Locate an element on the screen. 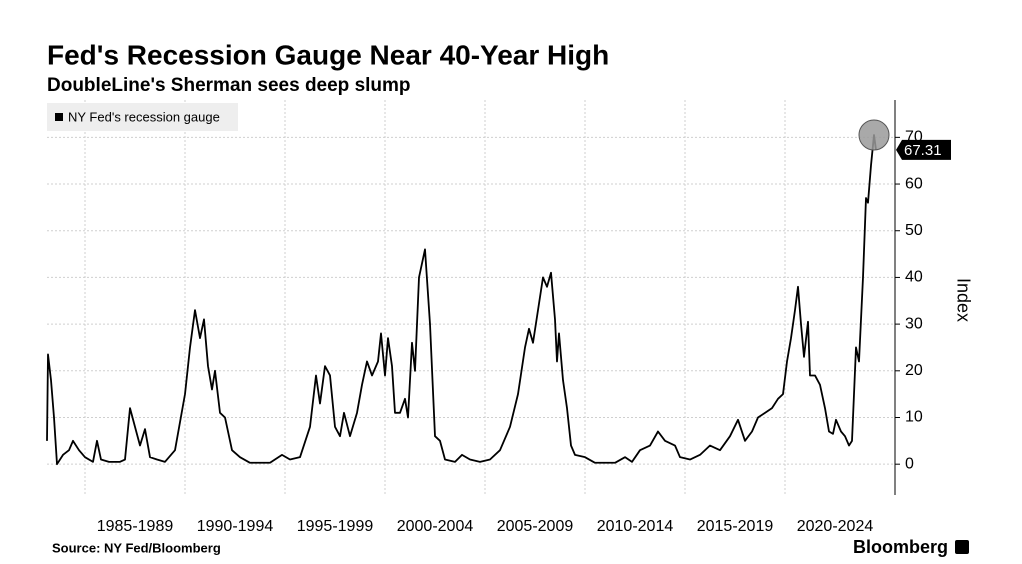  y-tick-label: 20 is located at coordinates (914, 370).